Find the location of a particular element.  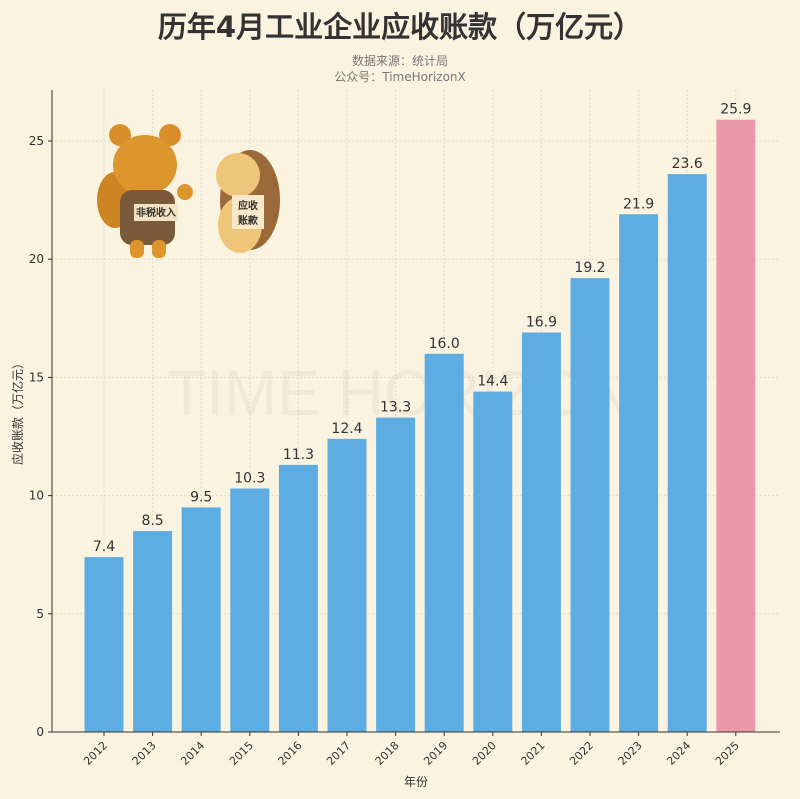

x-tick-label: 2023 is located at coordinates (630, 753).